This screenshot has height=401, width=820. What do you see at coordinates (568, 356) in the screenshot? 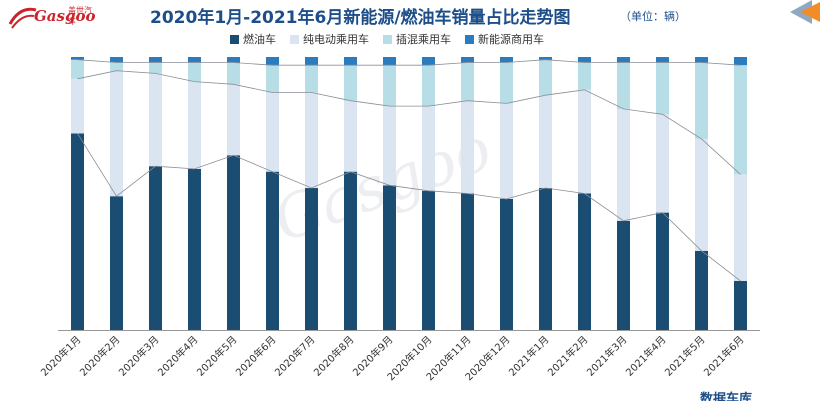
I see `x-tick-label-13: 2021年2月` at bounding box center [568, 356].